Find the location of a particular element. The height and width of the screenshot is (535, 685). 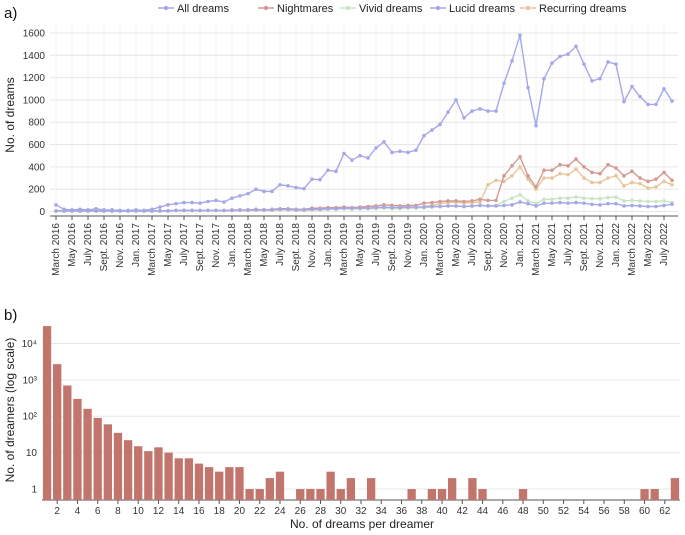

x-tick-label: March 2021 is located at coordinates (536, 249).